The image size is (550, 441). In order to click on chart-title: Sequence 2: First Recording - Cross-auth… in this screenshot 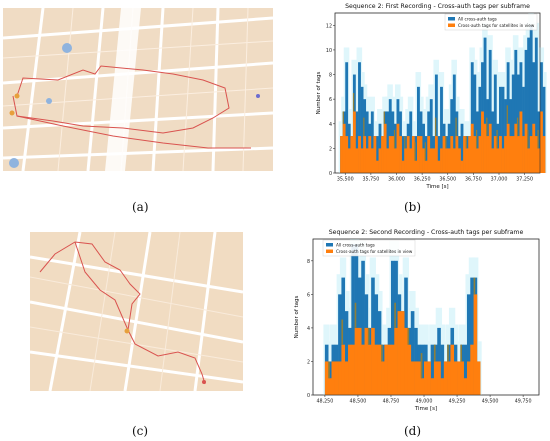, I will do `click(437, 6)`.